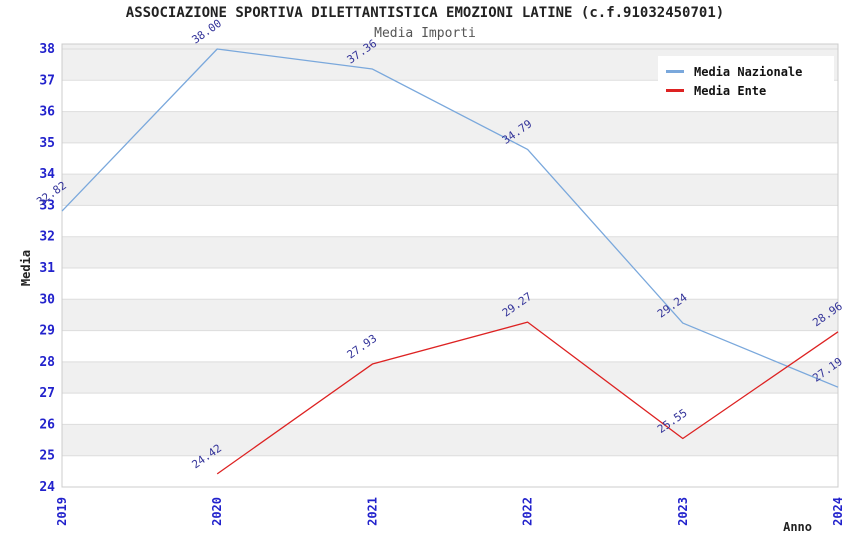  What do you see at coordinates (47, 393) in the screenshot?
I see `y-tick-label: 27` at bounding box center [47, 393].